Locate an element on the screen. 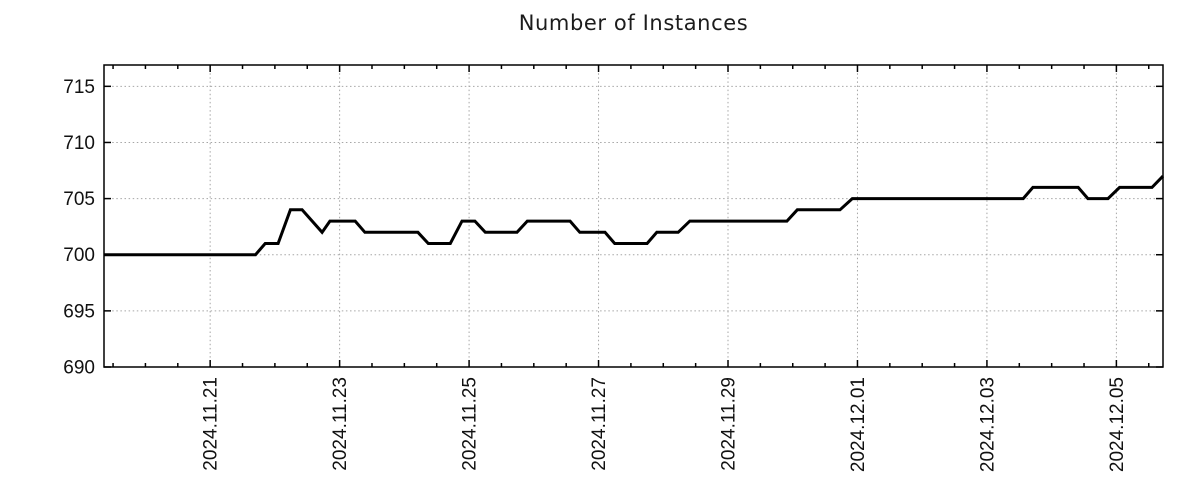 This screenshot has width=1200, height=500. y-tick-label: 690 is located at coordinates (79, 368).